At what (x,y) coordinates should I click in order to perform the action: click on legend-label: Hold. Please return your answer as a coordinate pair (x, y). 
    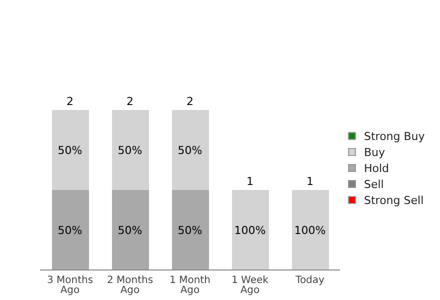
    Looking at the image, I should click on (377, 168).